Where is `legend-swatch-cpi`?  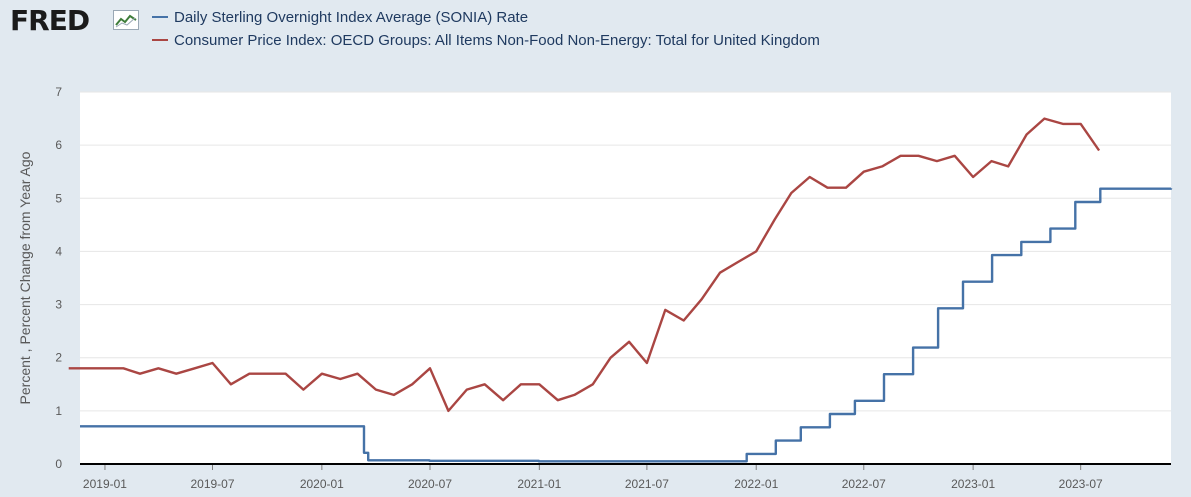
legend-swatch-cpi is located at coordinates (160, 40).